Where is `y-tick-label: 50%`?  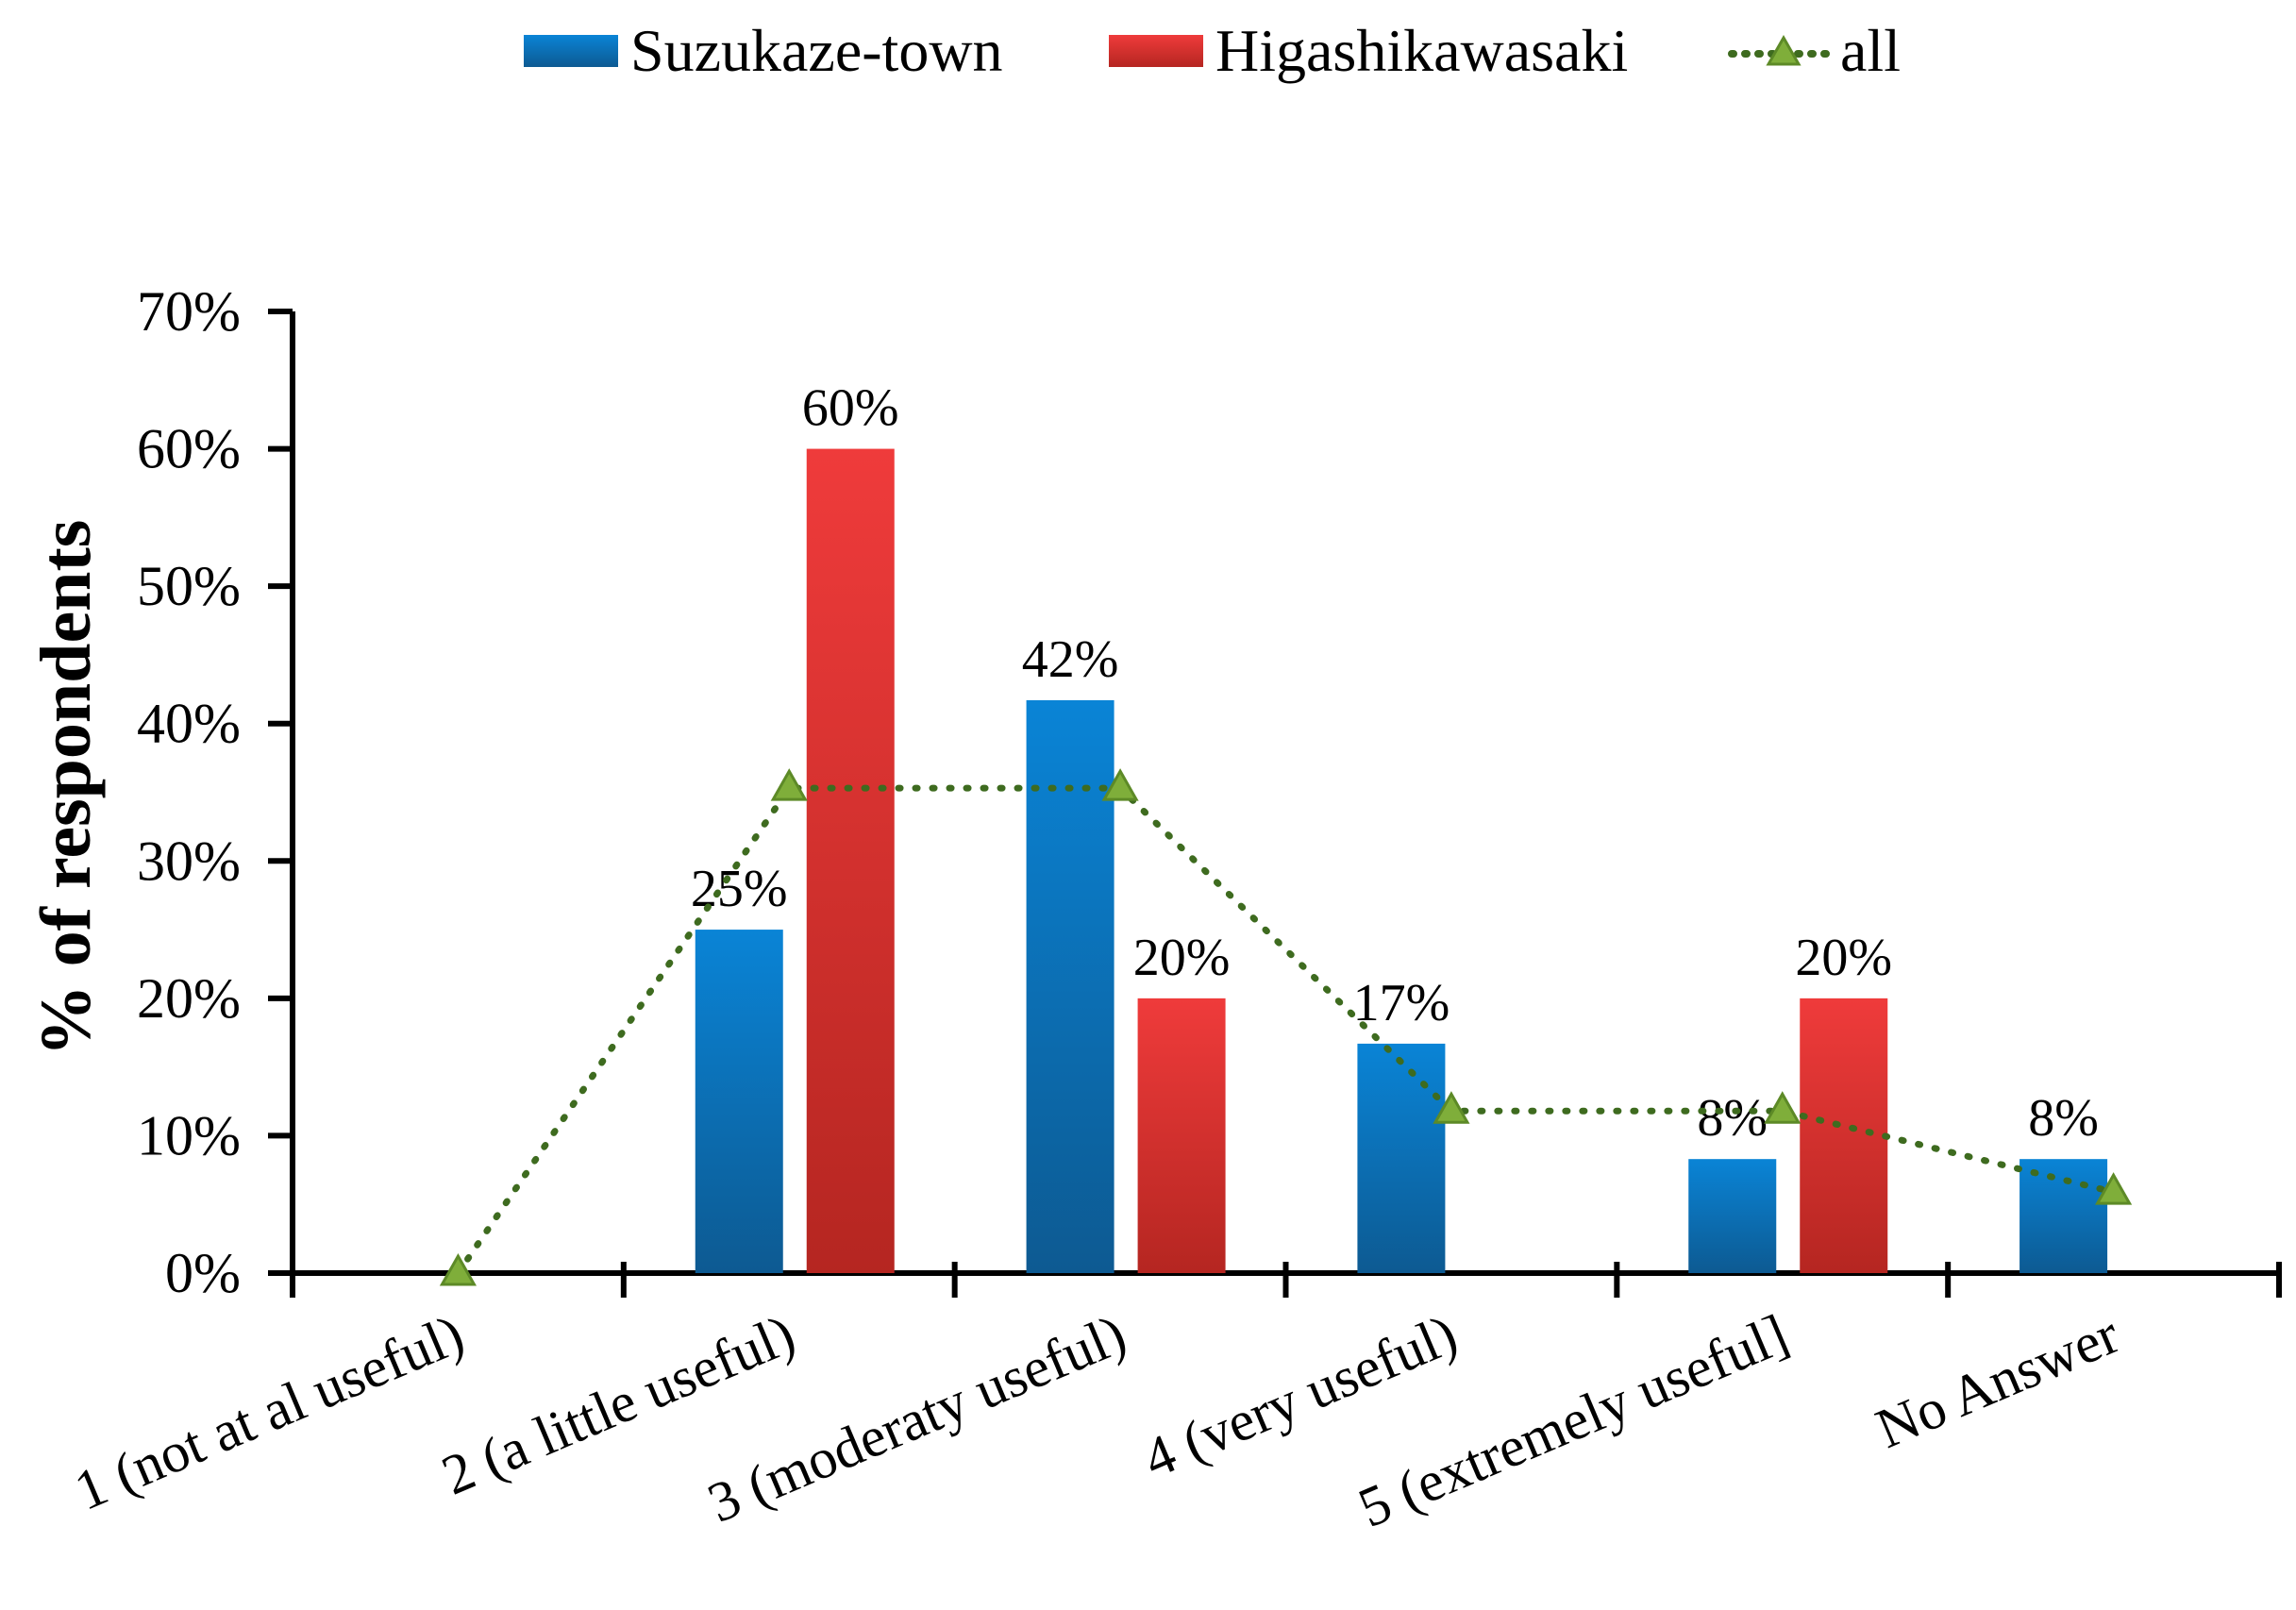 y-tick-label: 50% is located at coordinates (189, 586).